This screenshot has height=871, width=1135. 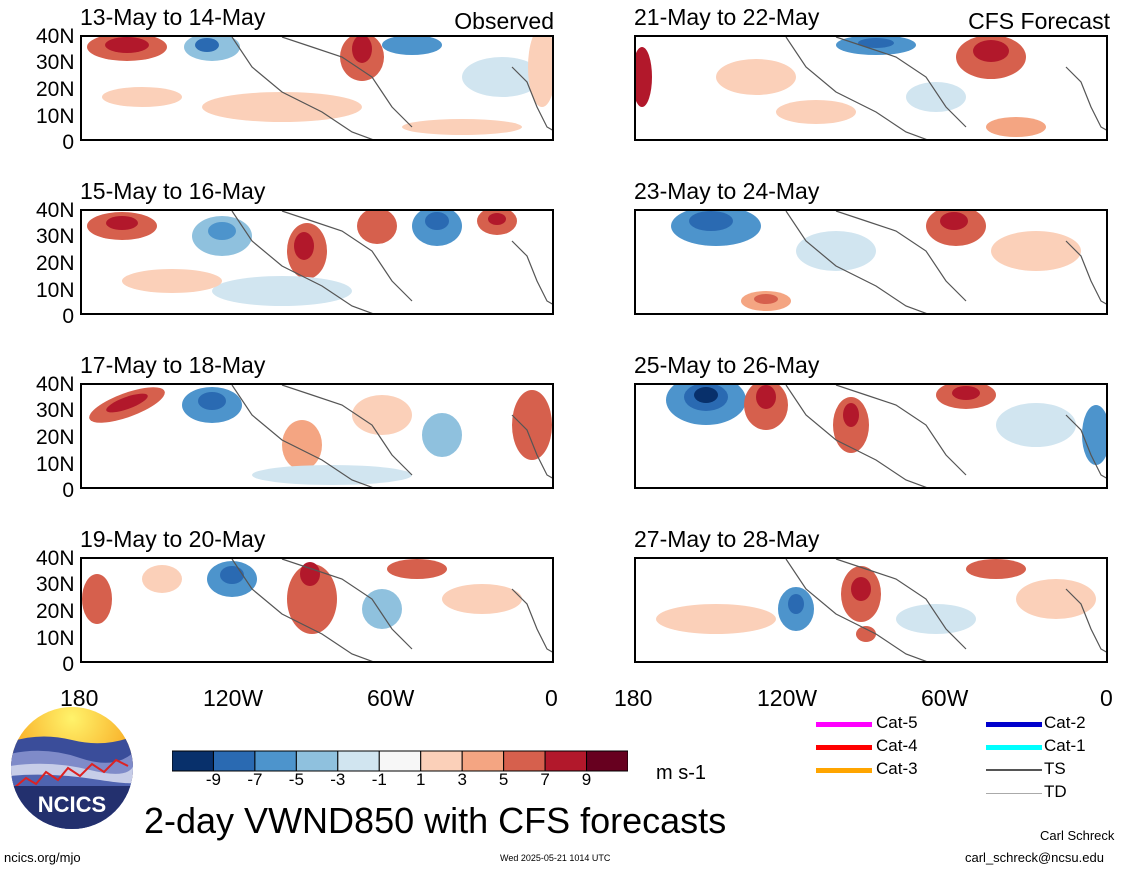 What do you see at coordinates (1077, 835) in the screenshot?
I see `footer-author: Carl Schreck` at bounding box center [1077, 835].